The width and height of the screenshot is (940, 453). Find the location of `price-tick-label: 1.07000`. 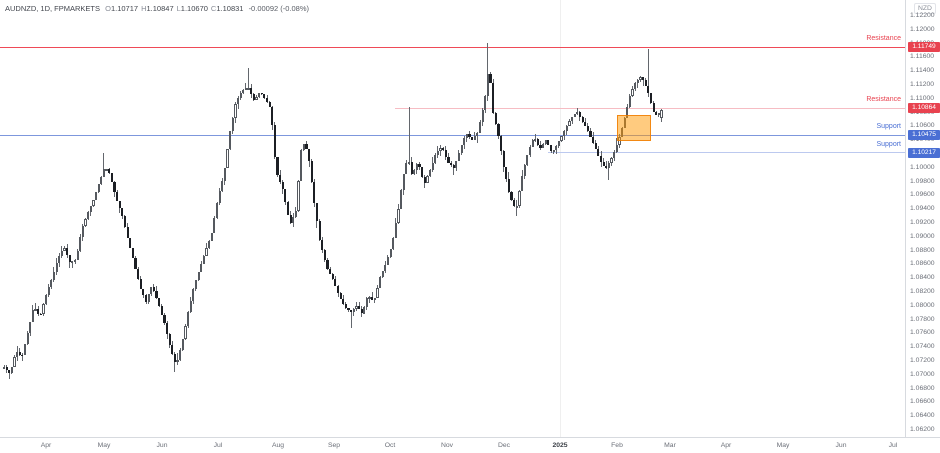

price-tick-label: 1.07000 is located at coordinates (922, 374).